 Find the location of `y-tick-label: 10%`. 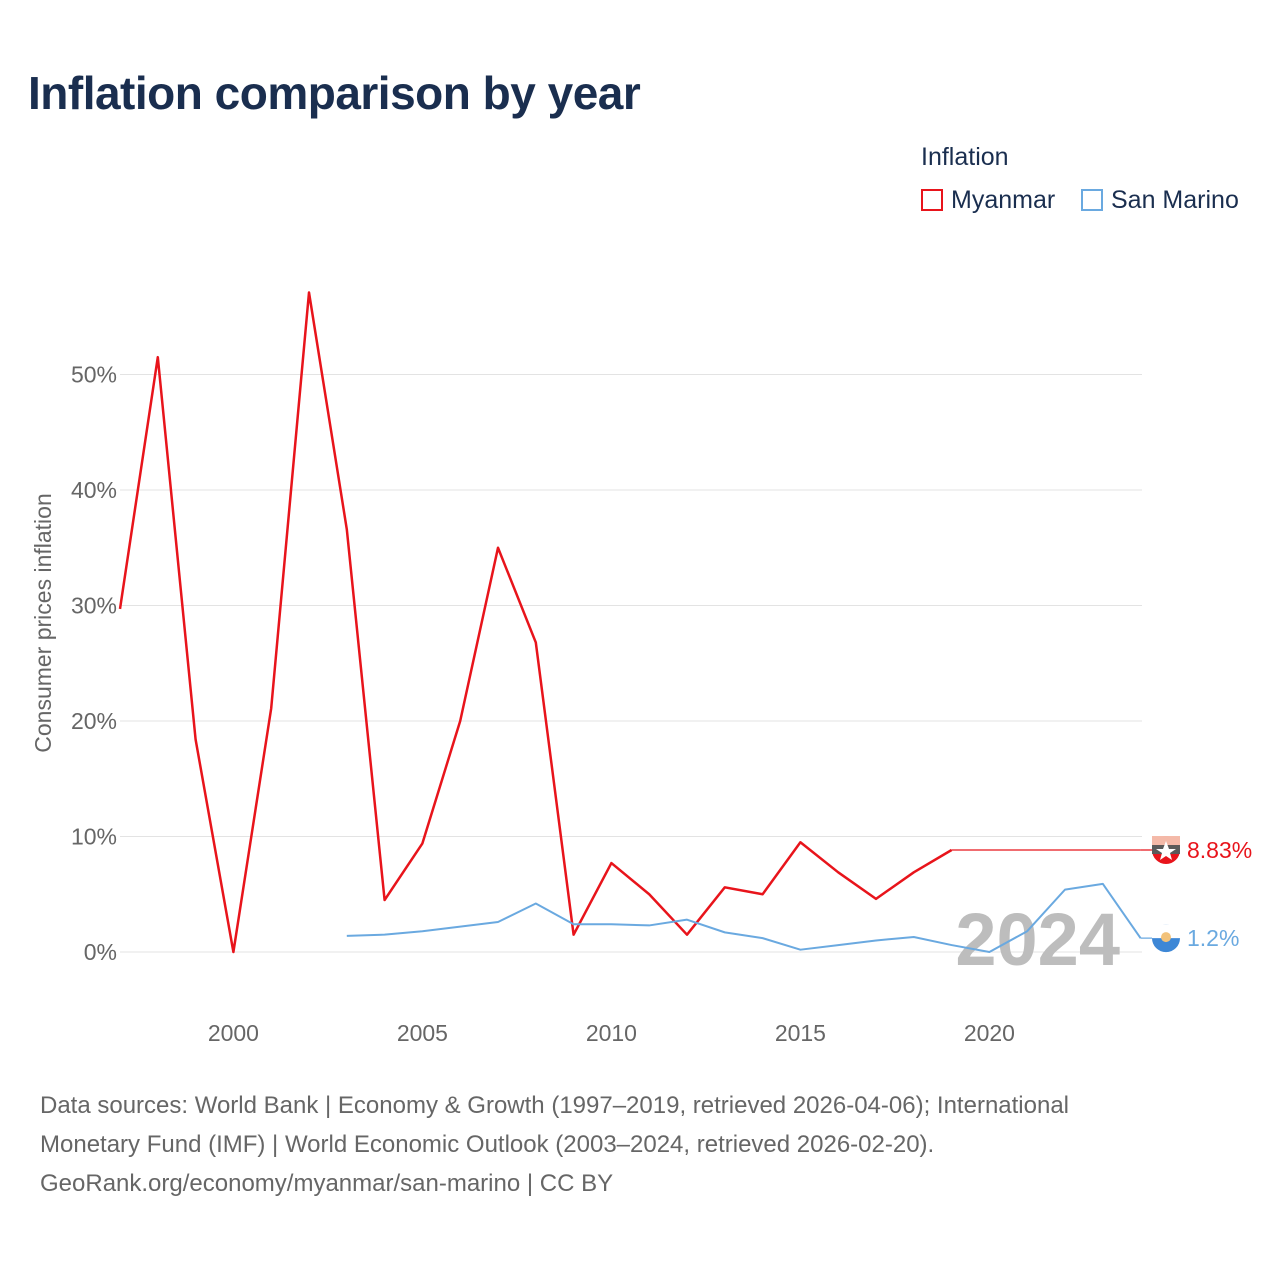

y-tick-label: 10% is located at coordinates (94, 837).